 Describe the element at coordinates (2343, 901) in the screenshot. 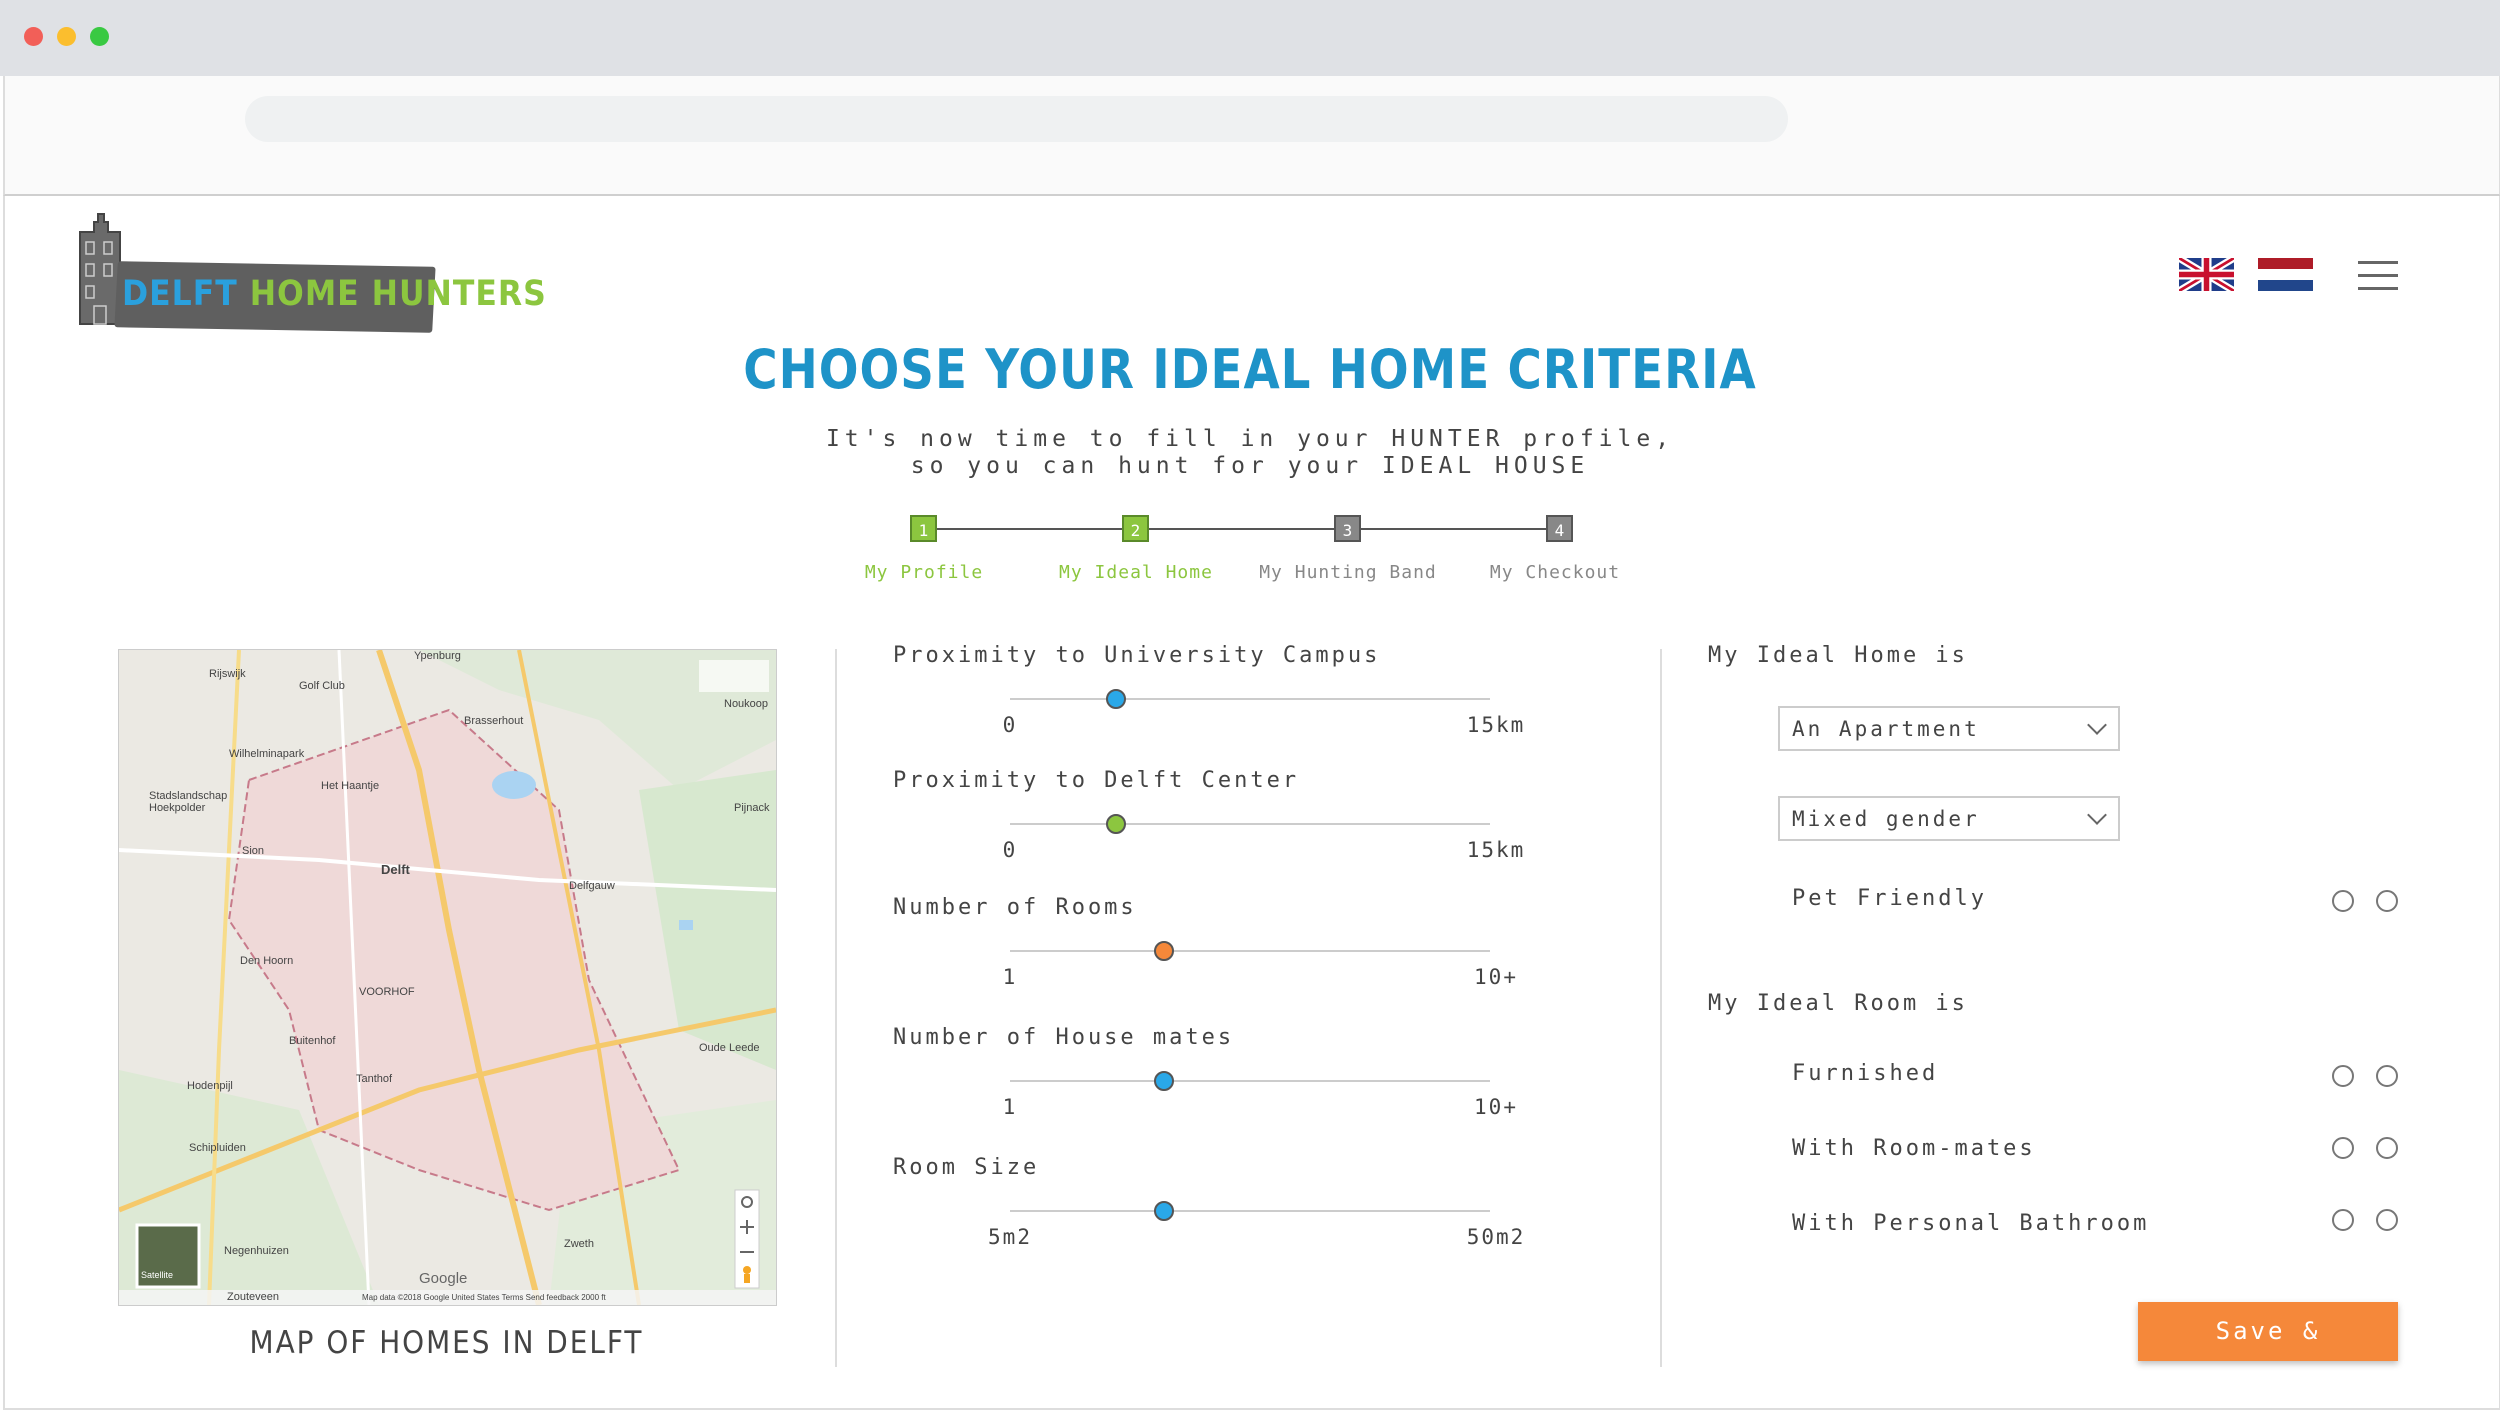

I see `pet-friendly-yes-radio` at that location.